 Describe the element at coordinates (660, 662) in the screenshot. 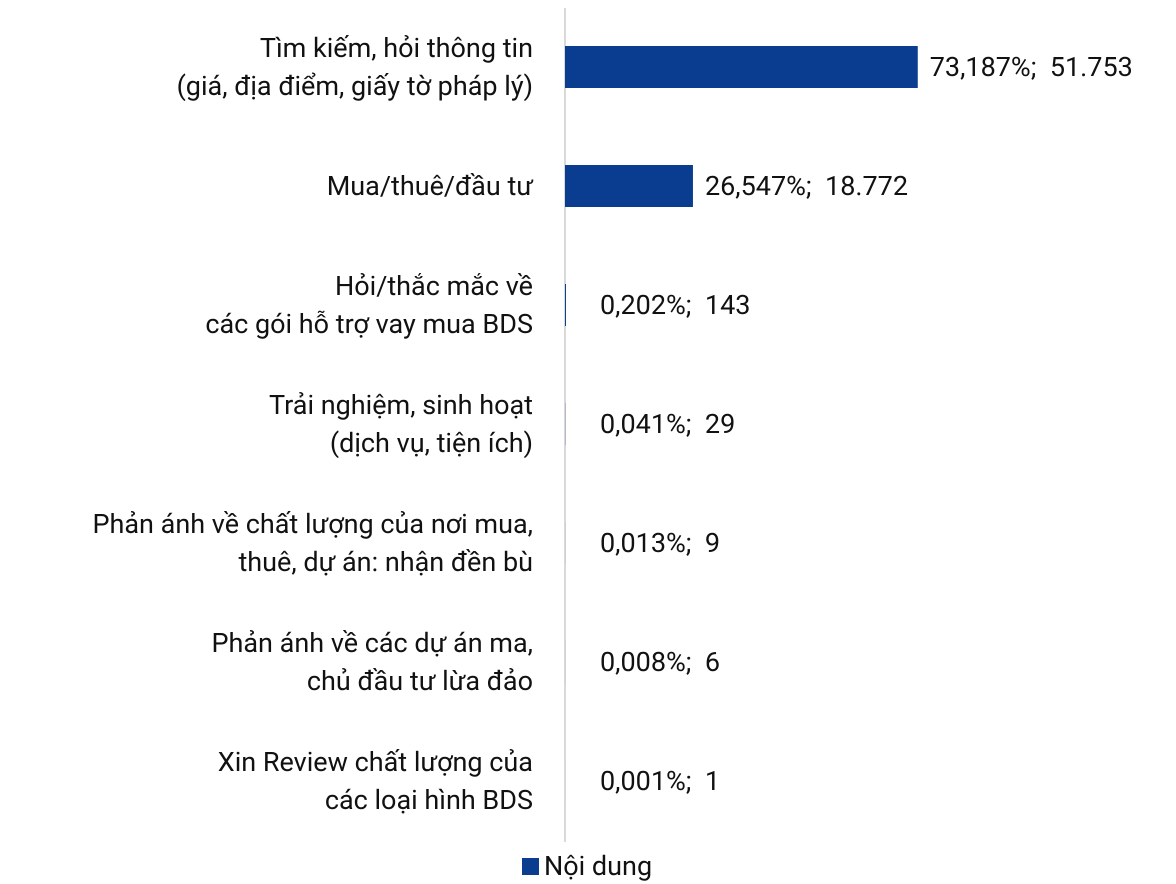

I see `data-label: 0,008%; 6` at that location.